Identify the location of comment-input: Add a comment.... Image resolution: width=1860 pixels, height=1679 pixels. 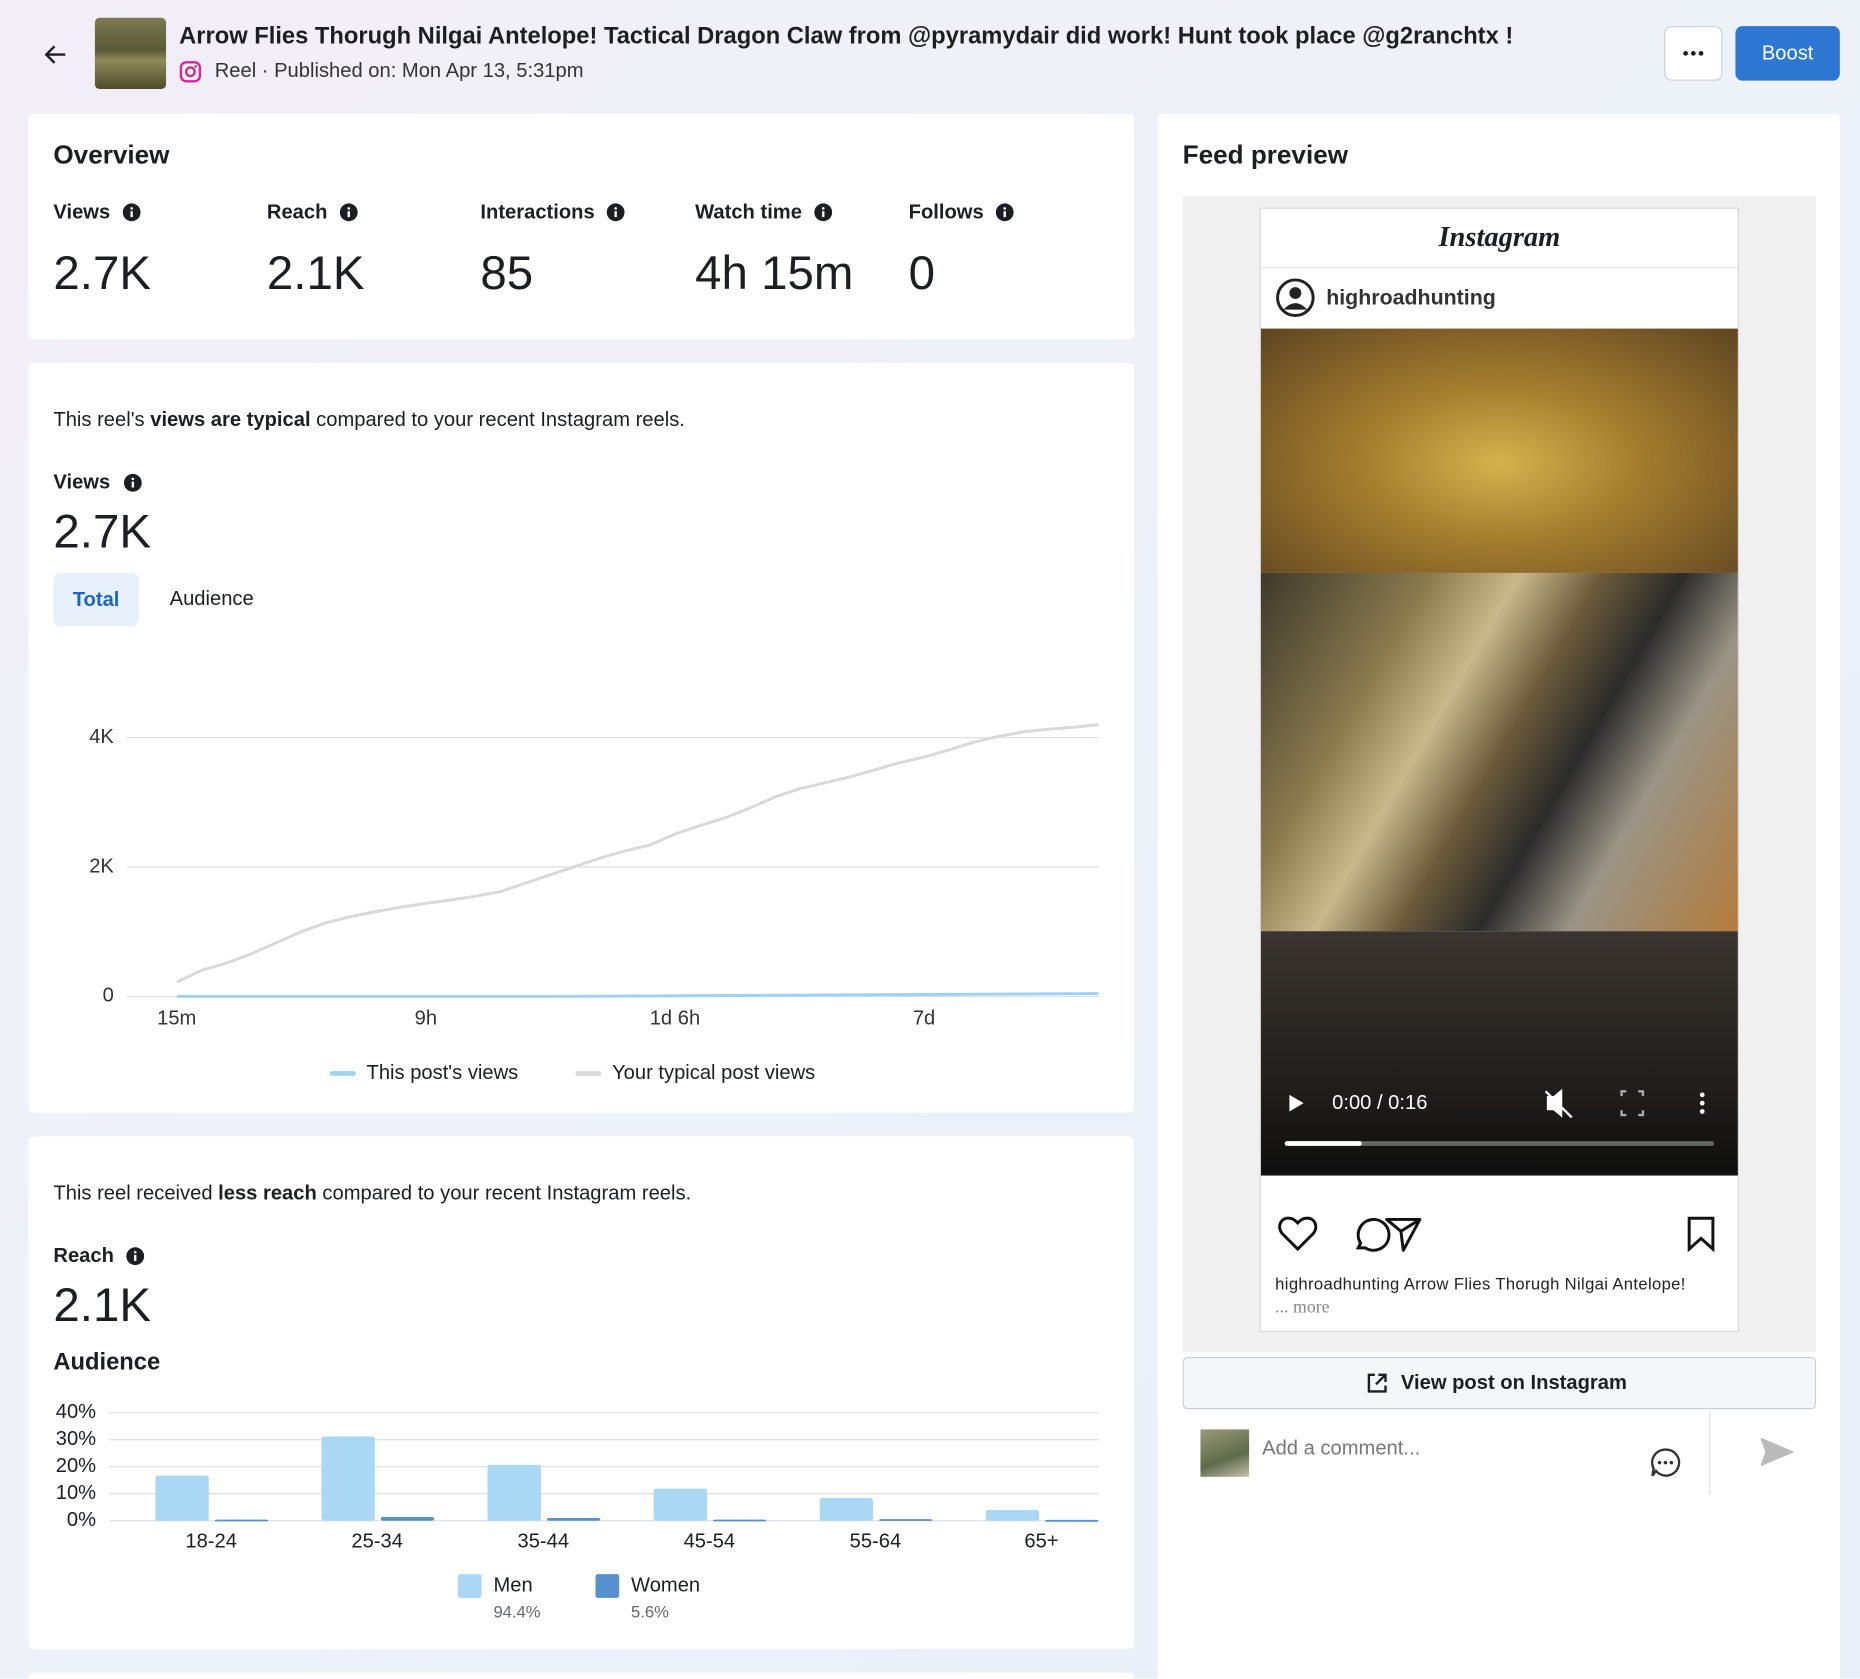
(1341, 1448).